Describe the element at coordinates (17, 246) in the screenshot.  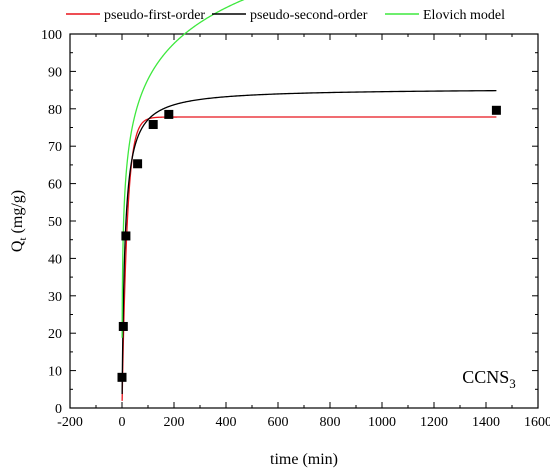
I see `y-axis-title-main: Q` at that location.